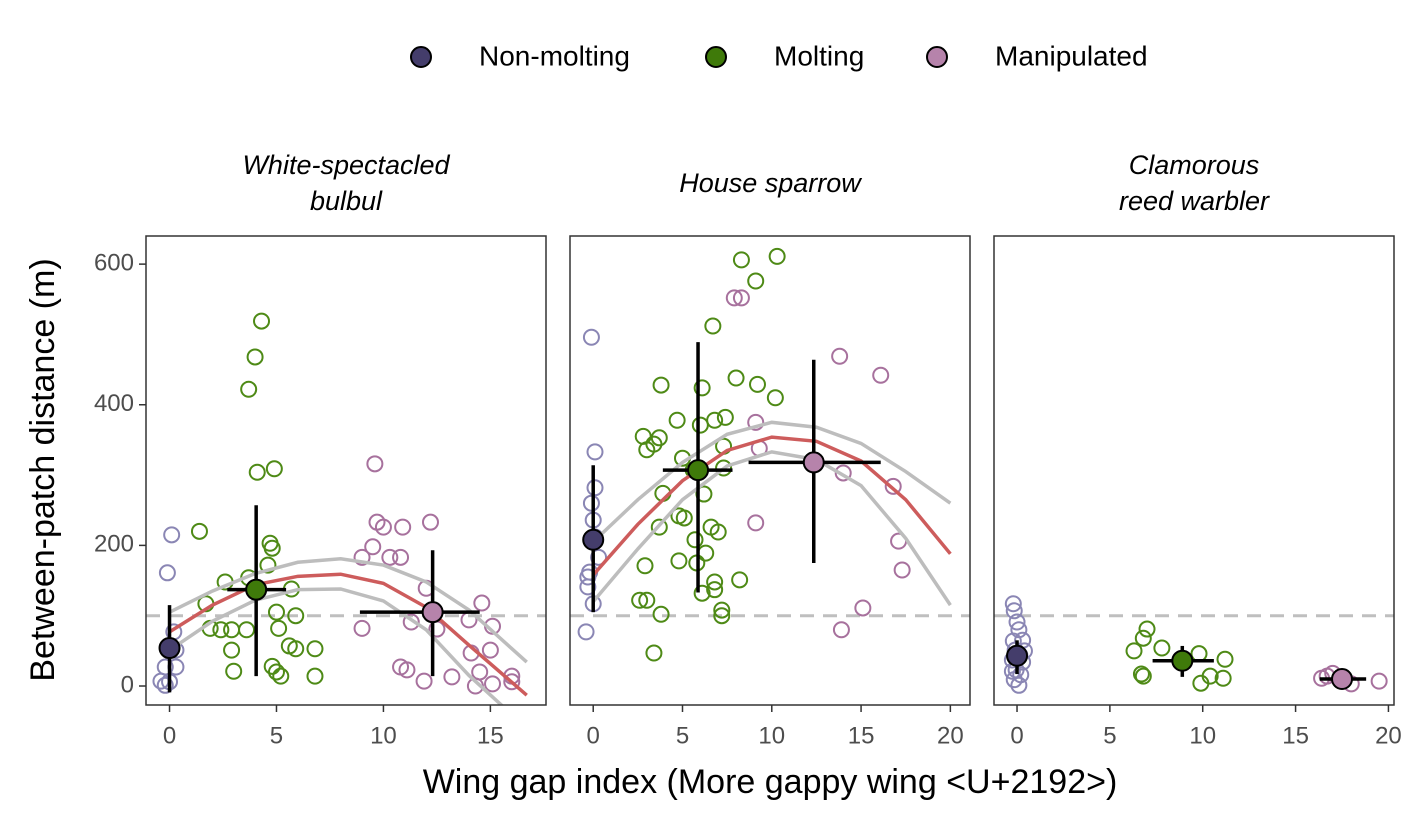 The image size is (1417, 826). Describe the element at coordinates (819, 55) in the screenshot. I see `legend-label: Molting` at that location.